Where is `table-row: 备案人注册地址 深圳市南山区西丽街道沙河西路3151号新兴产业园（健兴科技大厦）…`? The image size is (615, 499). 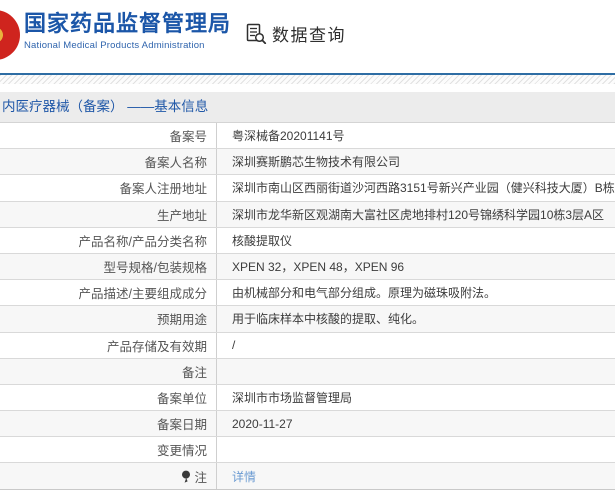
table-row: 备案人注册地址 深圳市南山区西丽街道沙河西路3151号新兴产业园（健兴科技大厦）… is located at coordinates (307, 188).